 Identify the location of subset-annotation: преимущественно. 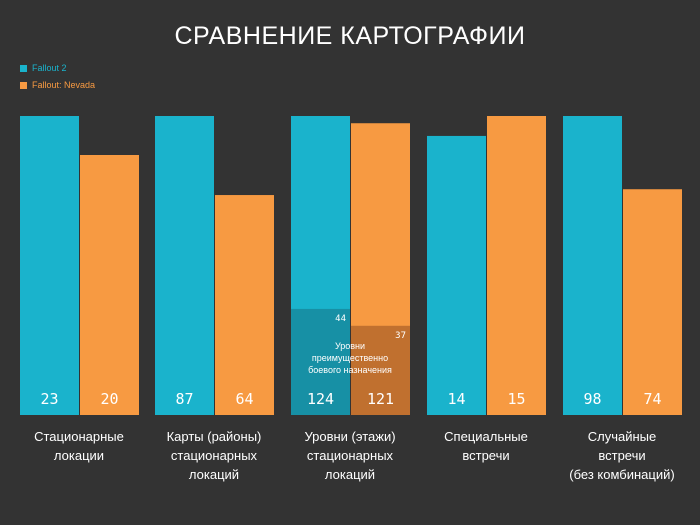
(350, 358).